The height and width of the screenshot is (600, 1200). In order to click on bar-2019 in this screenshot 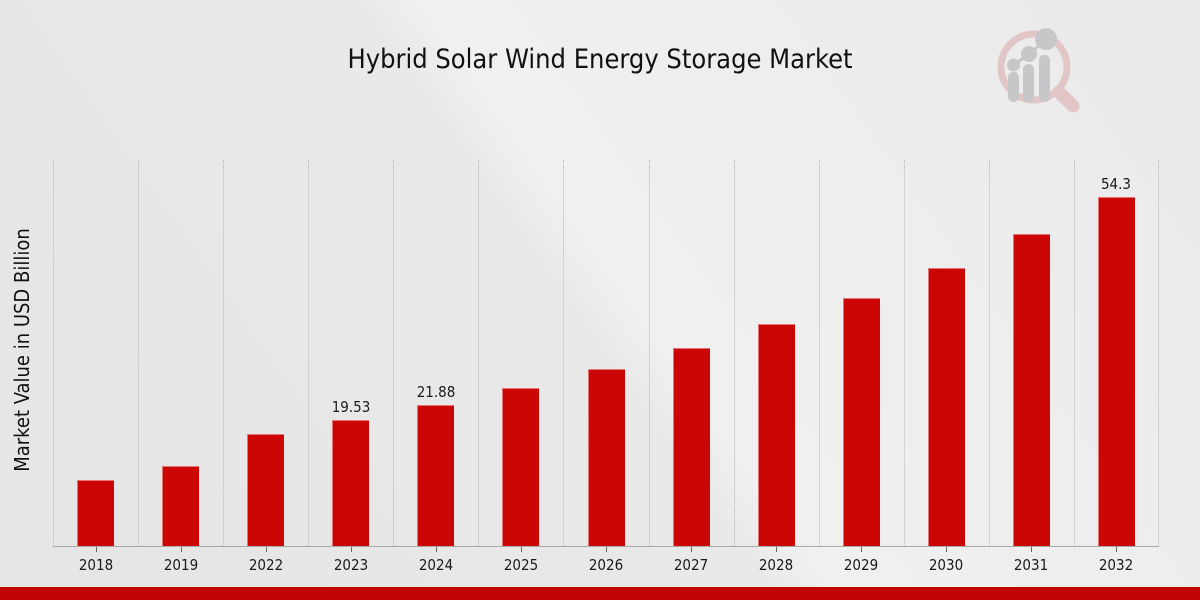, I will do `click(180, 506)`.